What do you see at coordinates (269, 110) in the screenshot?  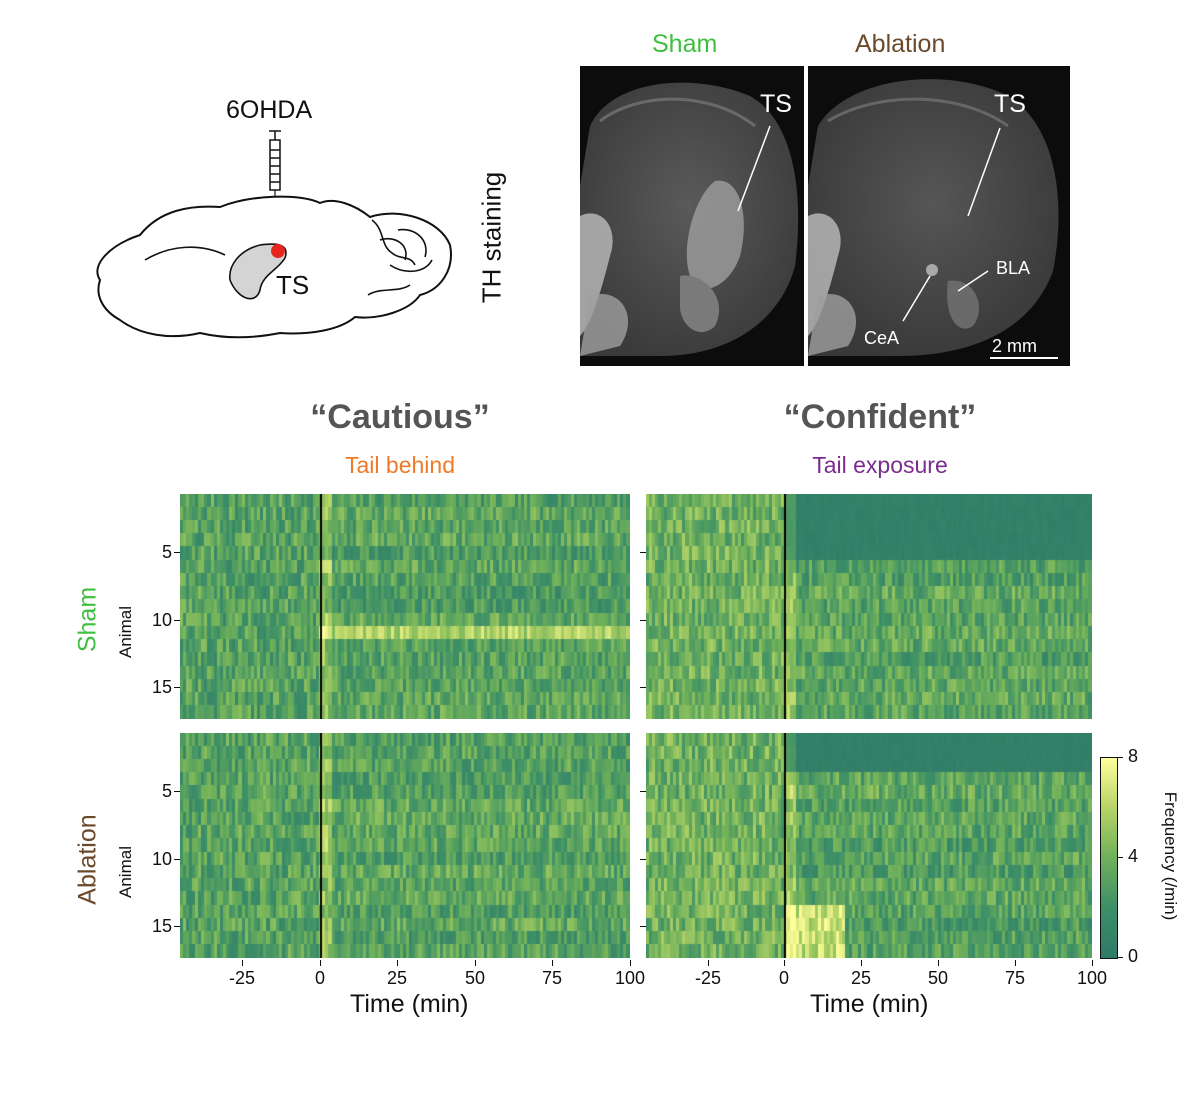 I see `drug-label: 6OHDA` at bounding box center [269, 110].